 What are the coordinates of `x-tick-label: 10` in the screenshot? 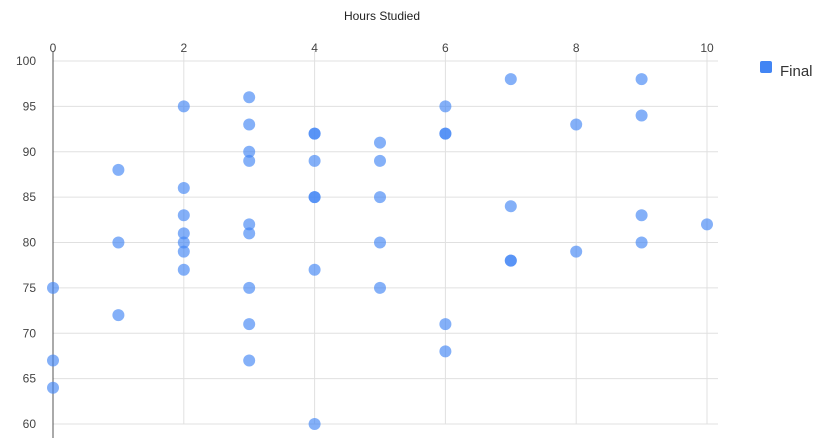 It's located at (707, 48).